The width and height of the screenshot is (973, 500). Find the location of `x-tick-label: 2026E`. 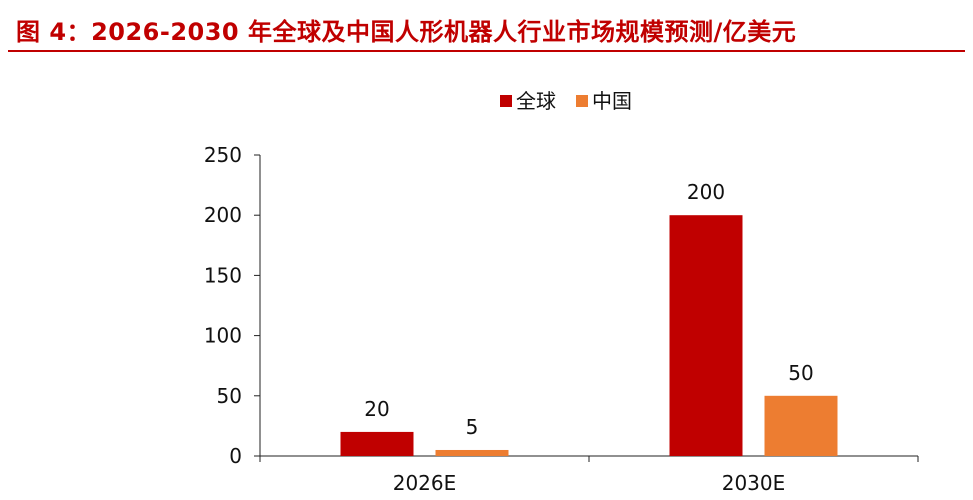

x-tick-label: 2026E is located at coordinates (425, 483).